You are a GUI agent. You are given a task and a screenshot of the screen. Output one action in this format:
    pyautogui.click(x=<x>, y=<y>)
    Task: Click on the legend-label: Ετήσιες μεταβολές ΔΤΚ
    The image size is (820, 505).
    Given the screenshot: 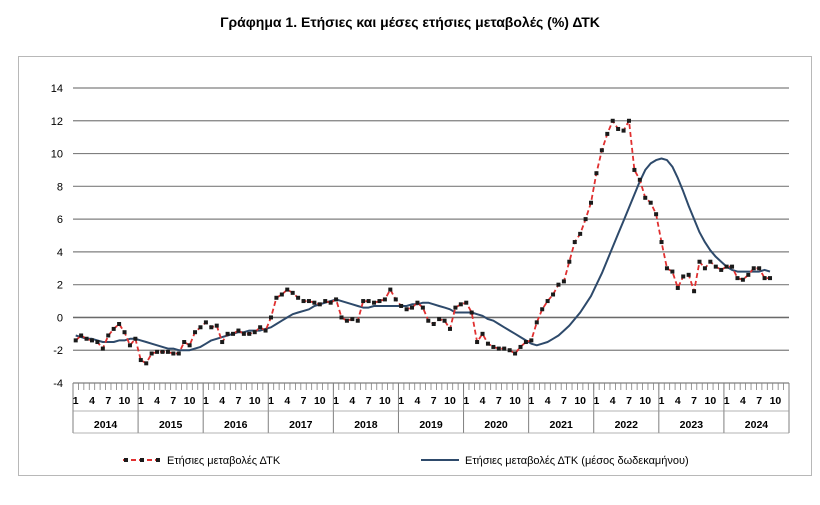 What is the action you would take?
    pyautogui.click(x=224, y=461)
    